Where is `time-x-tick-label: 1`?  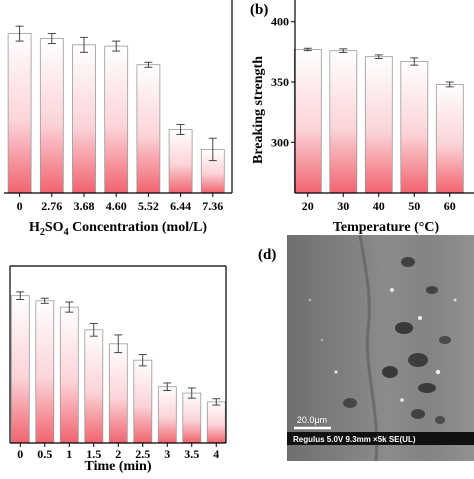
time-x-tick-label: 1 is located at coordinates (69, 454).